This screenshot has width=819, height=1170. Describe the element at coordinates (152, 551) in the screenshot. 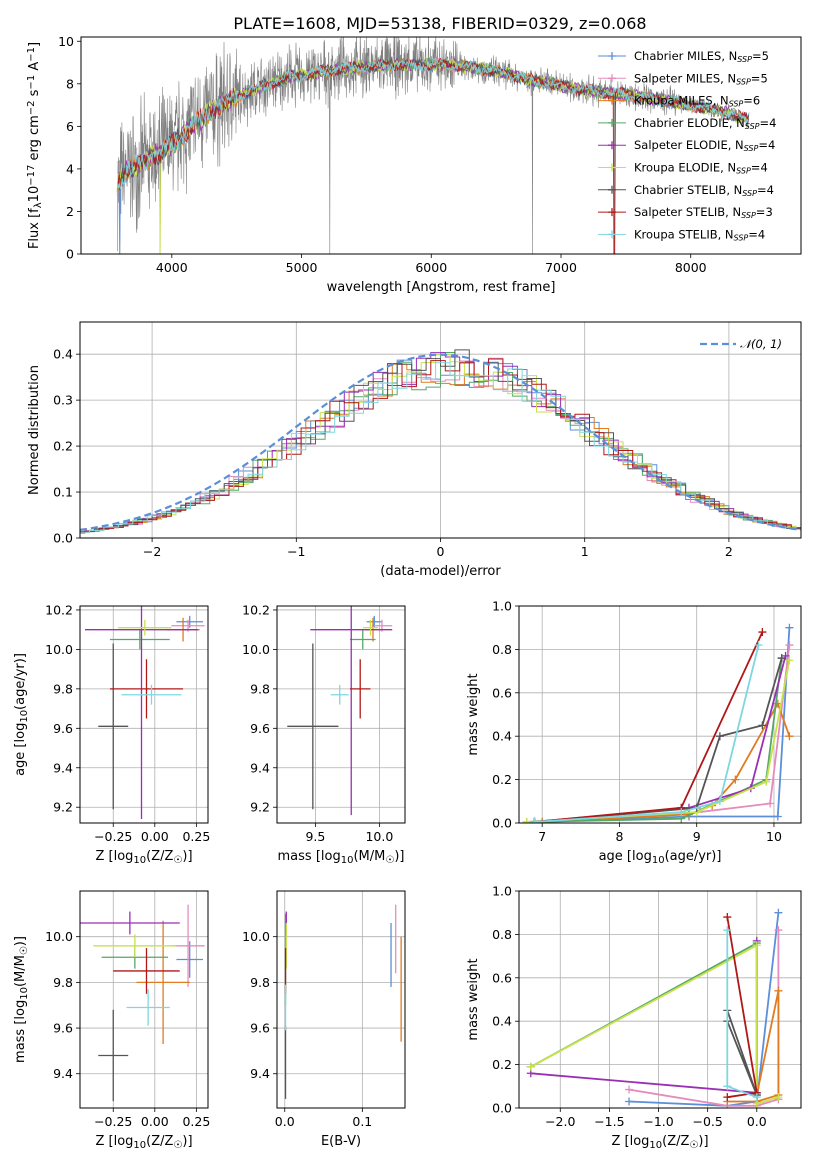

I see `x-tick-label: −2` at that location.